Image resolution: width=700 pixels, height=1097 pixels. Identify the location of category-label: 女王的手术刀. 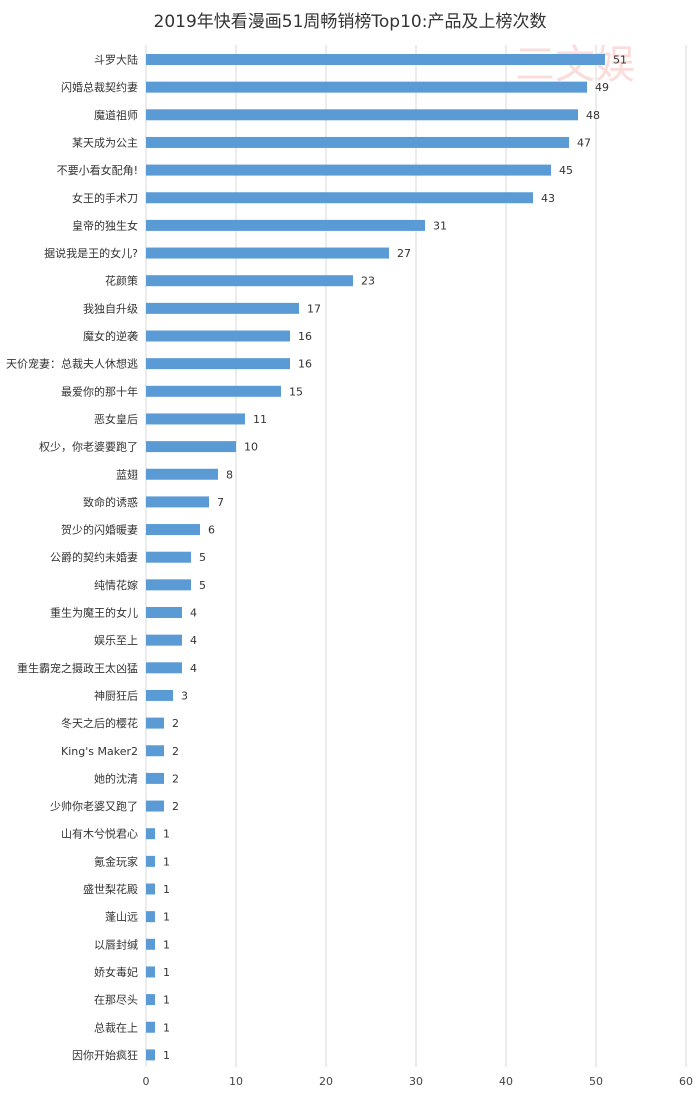
(105, 198).